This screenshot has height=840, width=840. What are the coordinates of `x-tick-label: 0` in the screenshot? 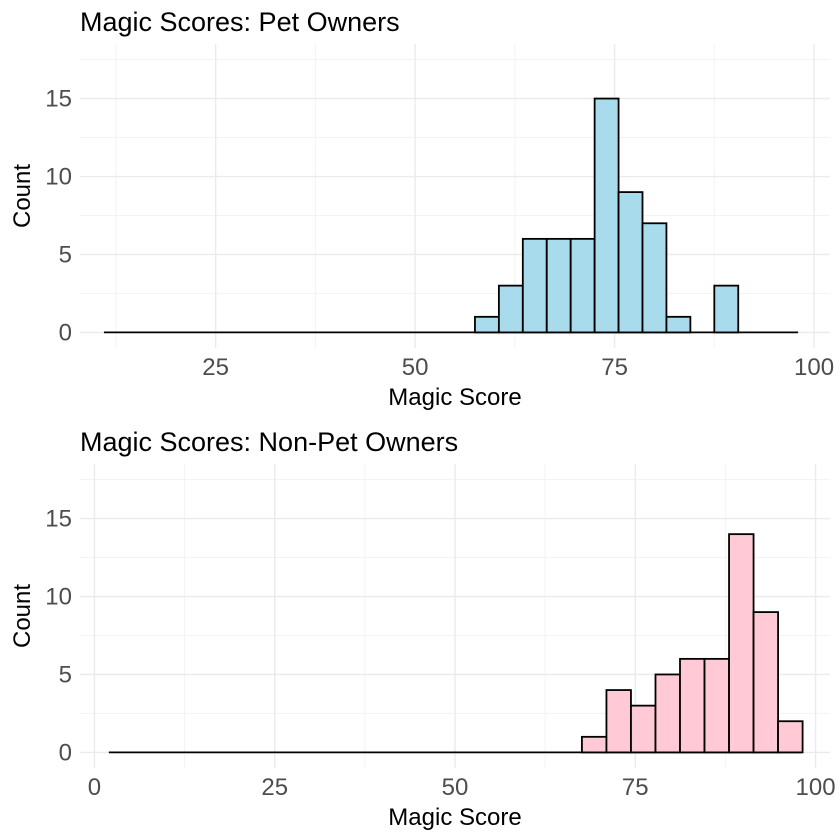 It's located at (94, 787).